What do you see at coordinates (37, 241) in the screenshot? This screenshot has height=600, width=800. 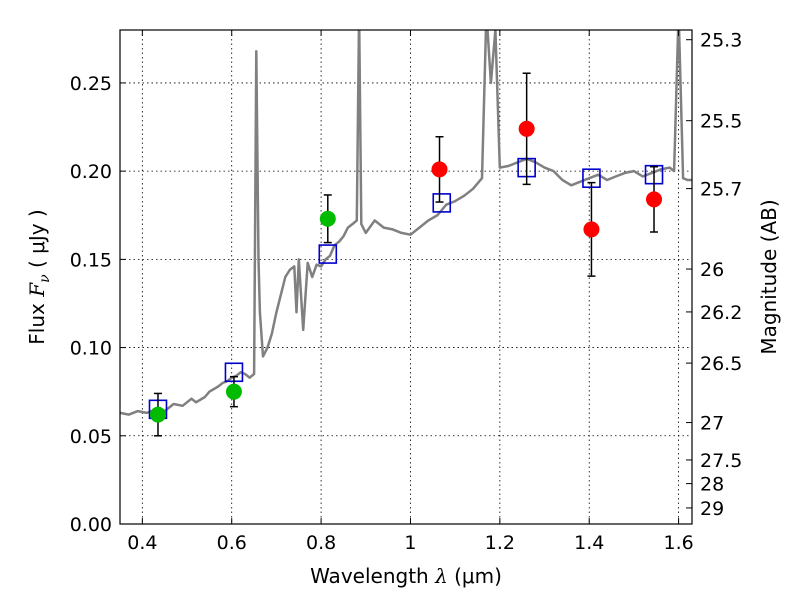 I see `y-axis-label-unit: ( μJy )` at bounding box center [37, 241].